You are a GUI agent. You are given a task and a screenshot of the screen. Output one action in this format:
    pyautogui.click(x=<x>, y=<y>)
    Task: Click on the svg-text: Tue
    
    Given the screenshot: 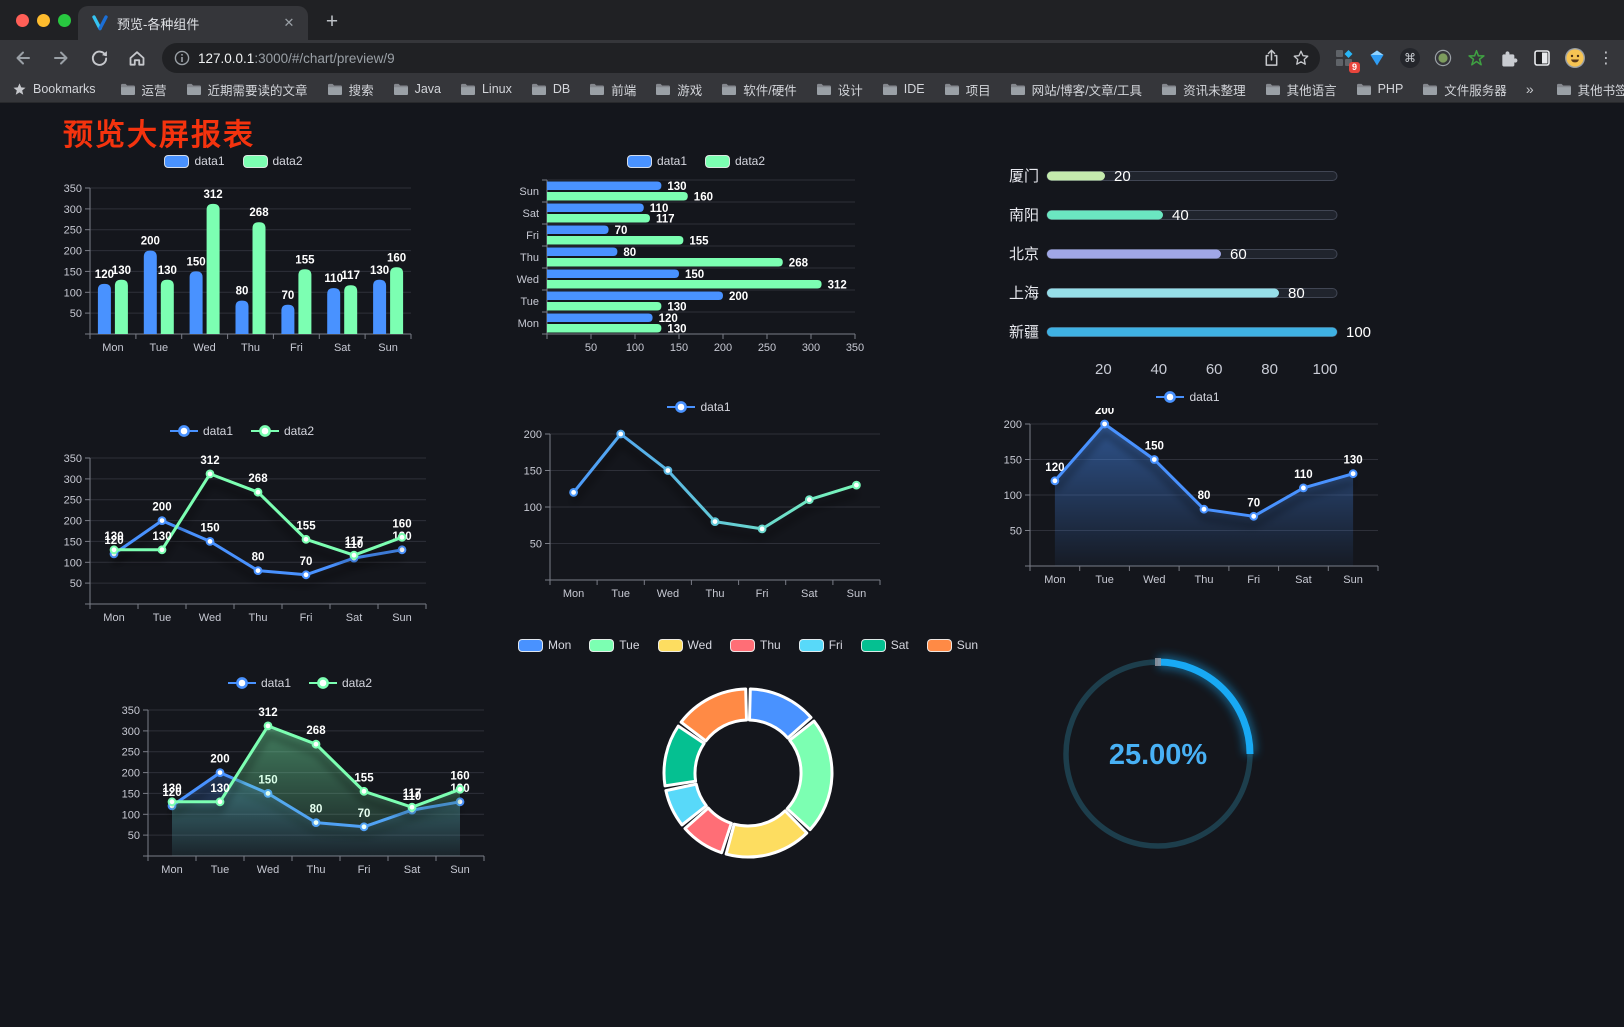 What is the action you would take?
    pyautogui.click(x=1104, y=580)
    